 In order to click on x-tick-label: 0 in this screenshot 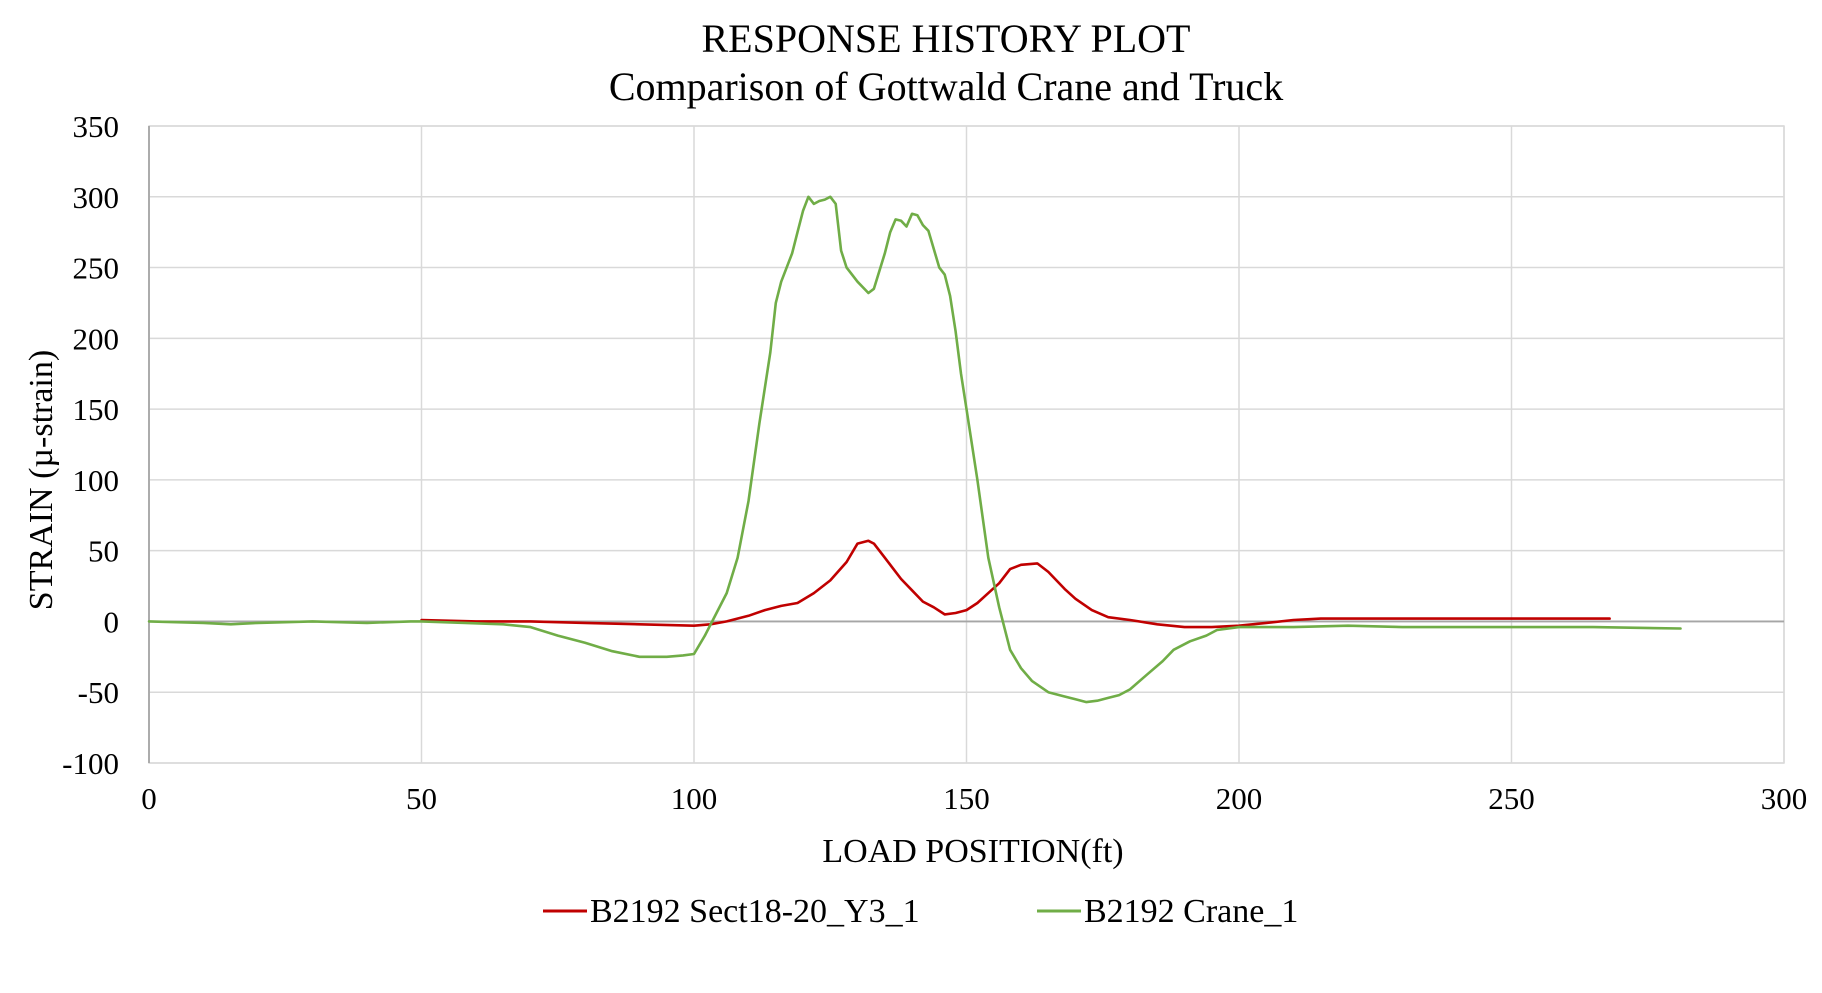, I will do `click(149, 798)`.